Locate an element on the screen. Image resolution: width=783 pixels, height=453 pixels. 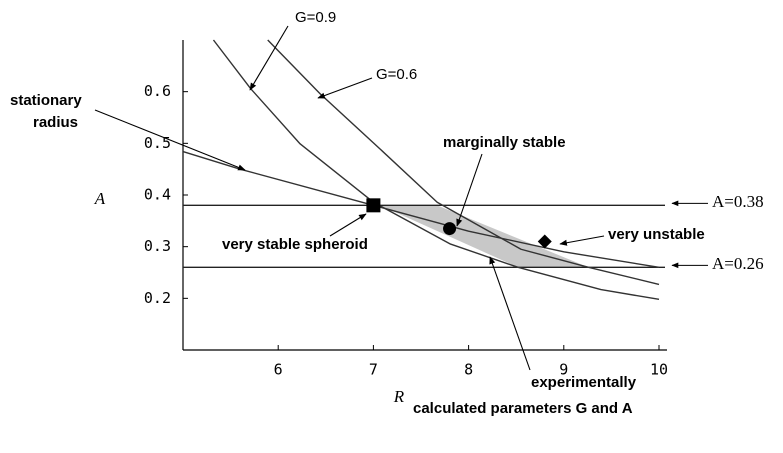
annotation: very stable spheroid is located at coordinates (295, 244).